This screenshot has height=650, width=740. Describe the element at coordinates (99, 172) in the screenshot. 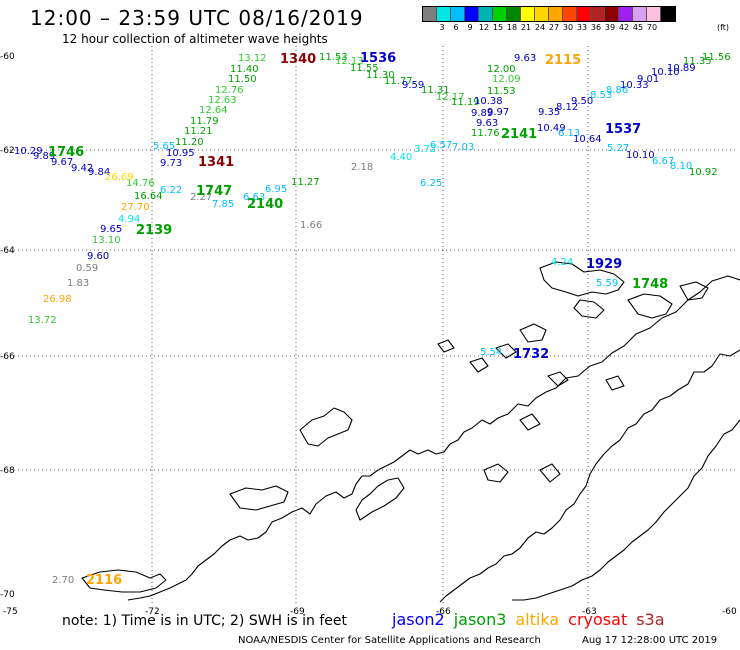

I see `wave-height-value: 9.84` at that location.